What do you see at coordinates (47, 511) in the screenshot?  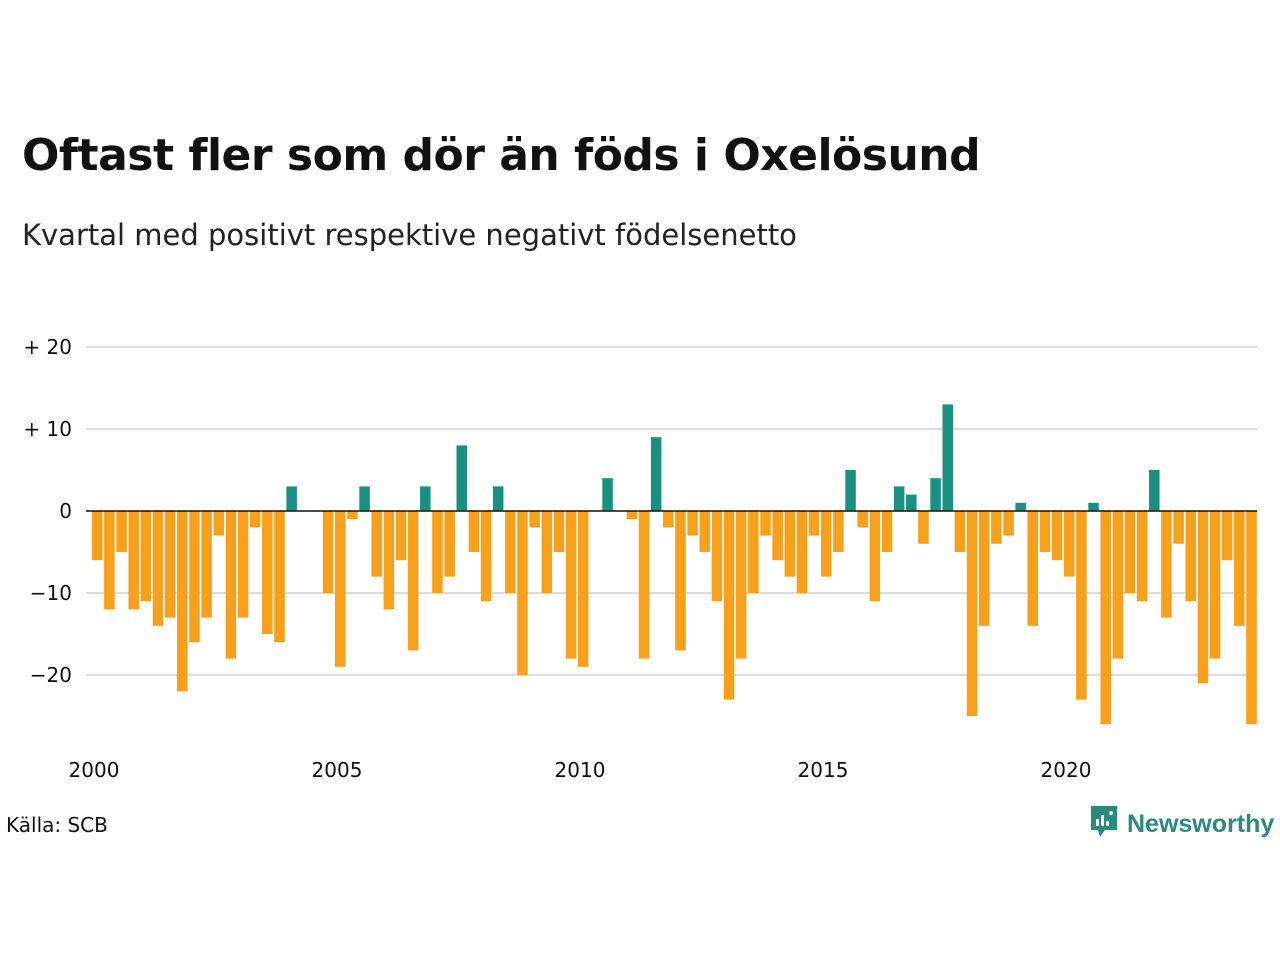 I see `y-axis-tick-labels: + 20 + 10 0 −10 −20` at bounding box center [47, 511].